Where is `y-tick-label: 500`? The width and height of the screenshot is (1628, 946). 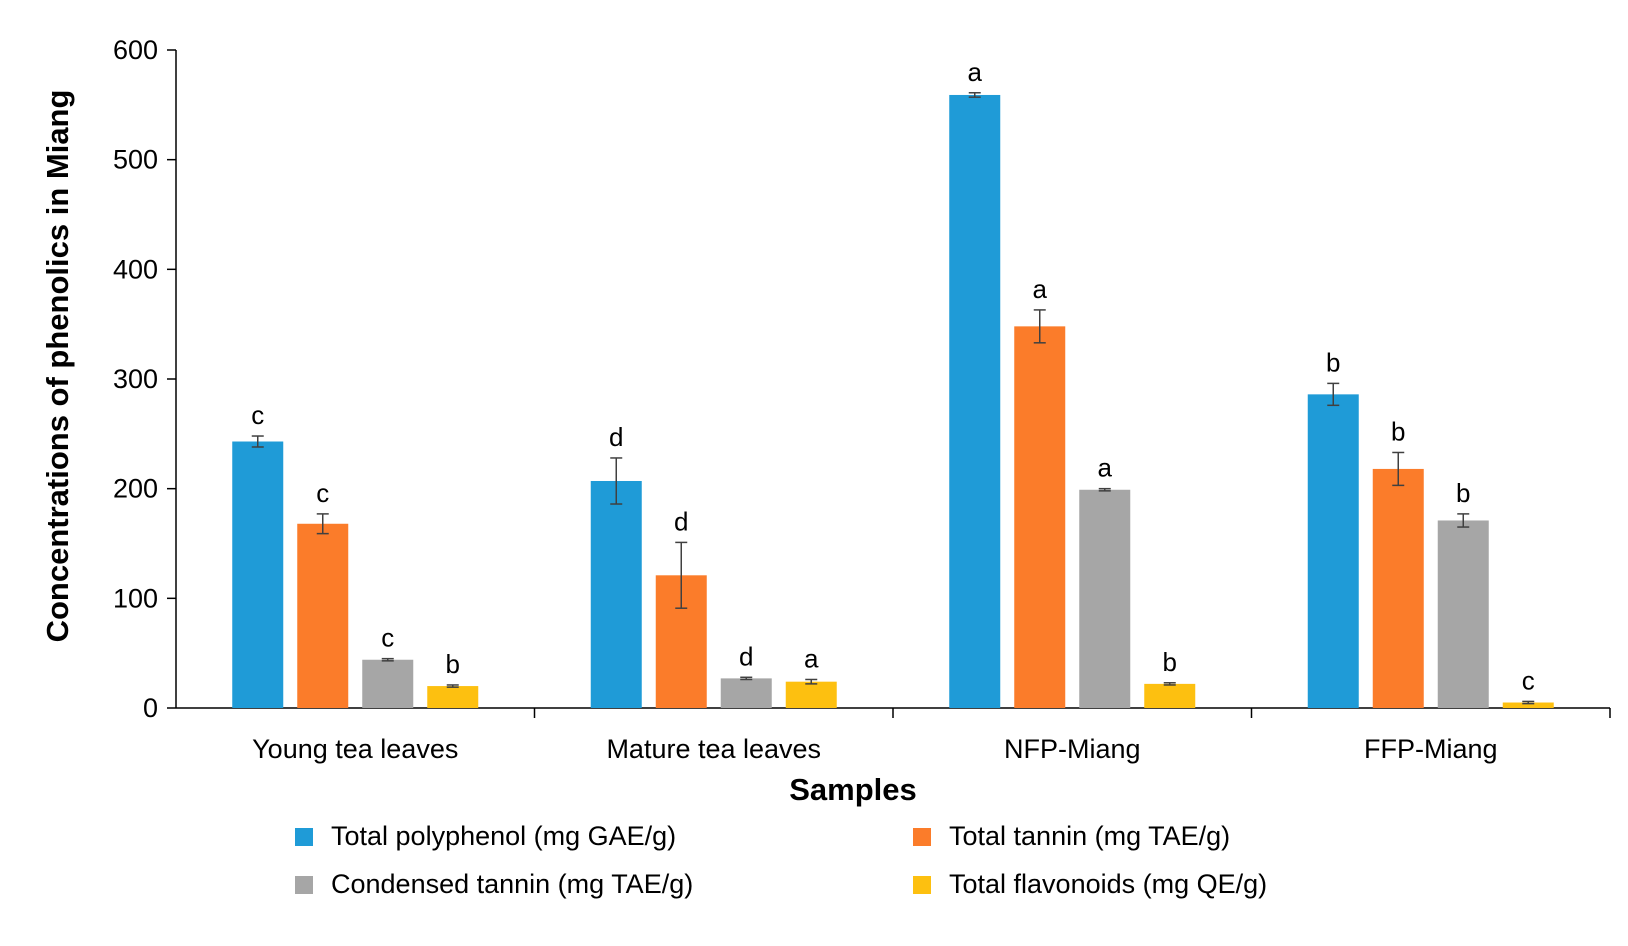 y-tick-label: 500 is located at coordinates (135, 160).